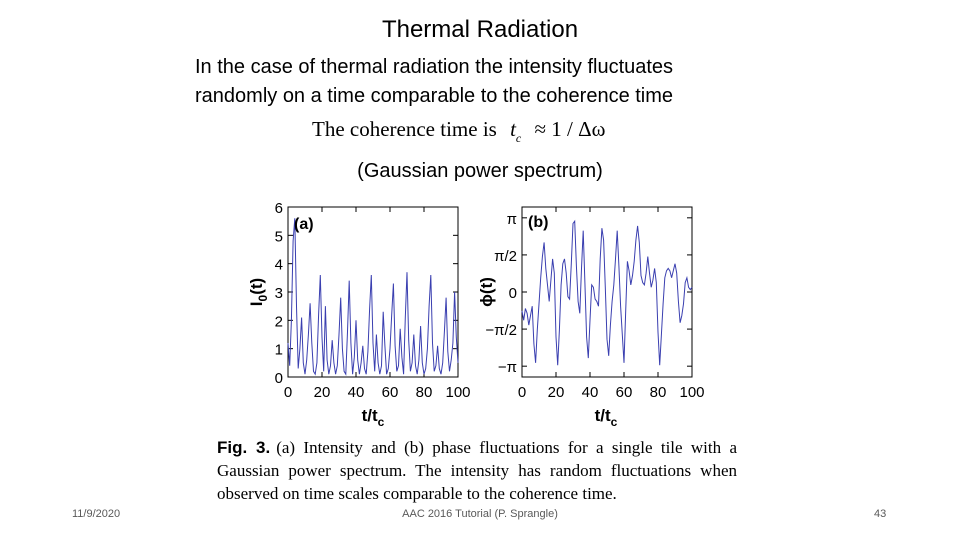  I want to click on y-axis-label-a: I0(t), so click(258, 292).